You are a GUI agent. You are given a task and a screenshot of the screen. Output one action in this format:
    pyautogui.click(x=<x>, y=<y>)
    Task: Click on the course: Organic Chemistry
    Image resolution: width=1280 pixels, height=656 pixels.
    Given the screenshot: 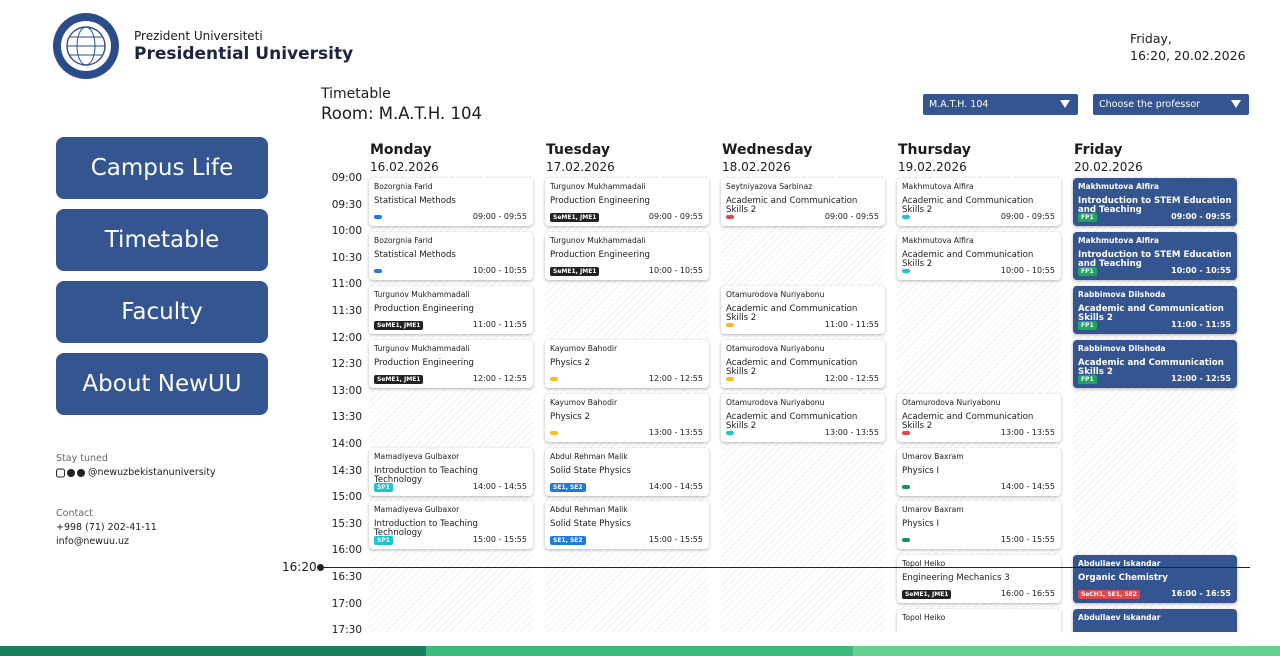 What is the action you would take?
    pyautogui.click(x=1123, y=578)
    